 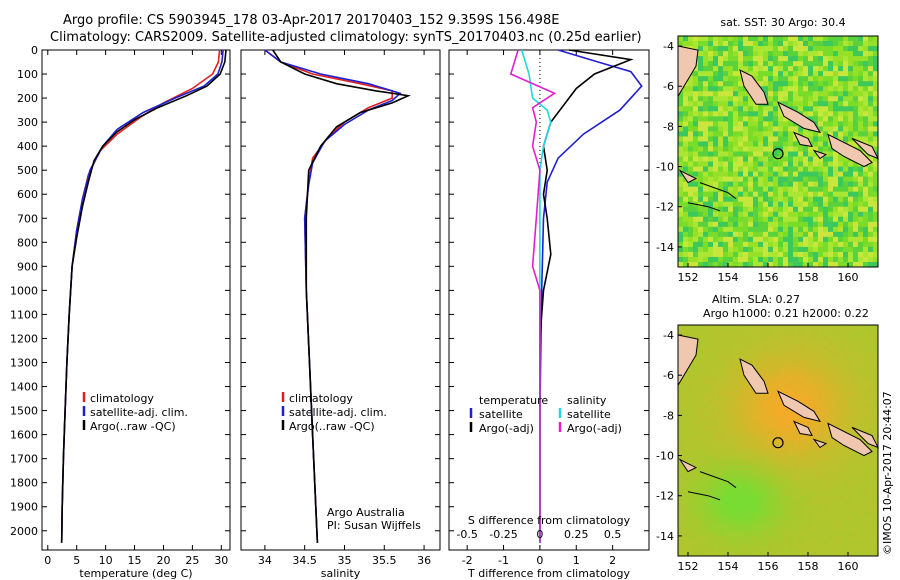 I want to click on y-tick-label: -12, so click(x=665, y=496).